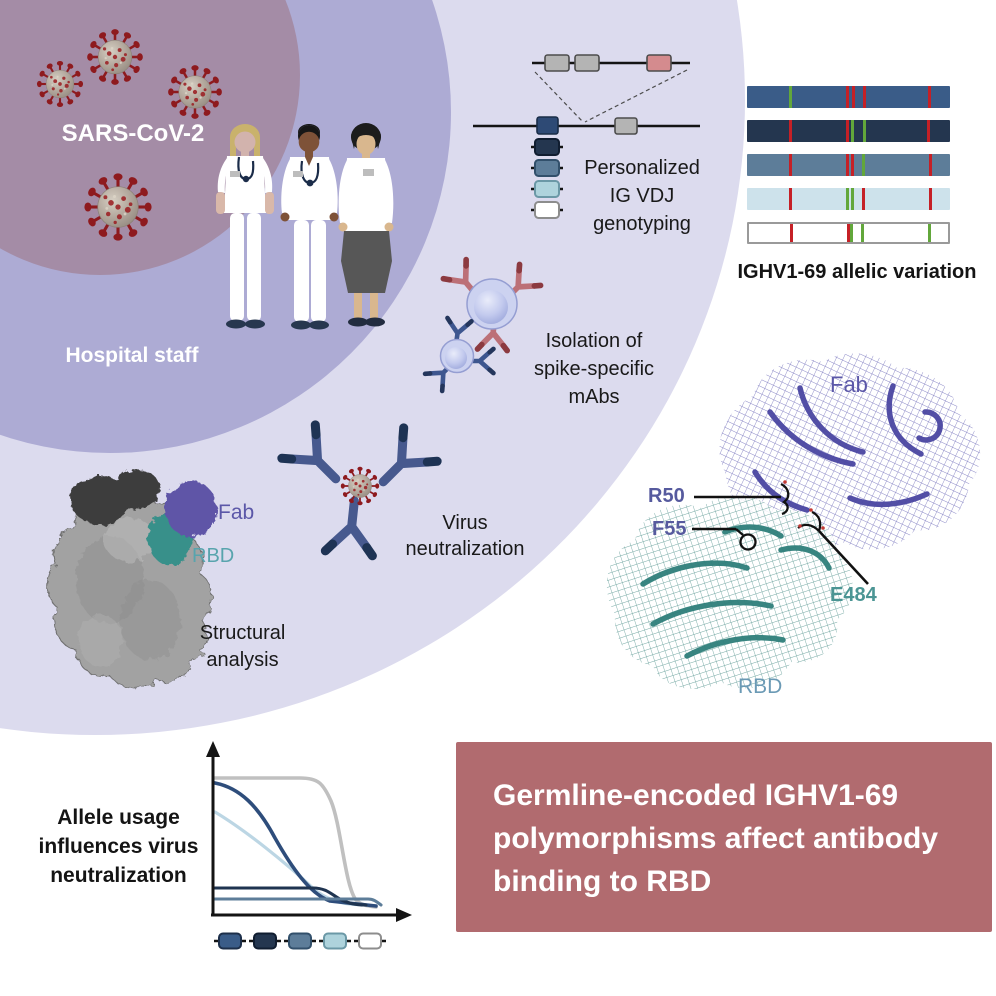 The image size is (996, 996). What do you see at coordinates (760, 686) in the screenshot?
I see `rbd-label-large: RBD` at bounding box center [760, 686].